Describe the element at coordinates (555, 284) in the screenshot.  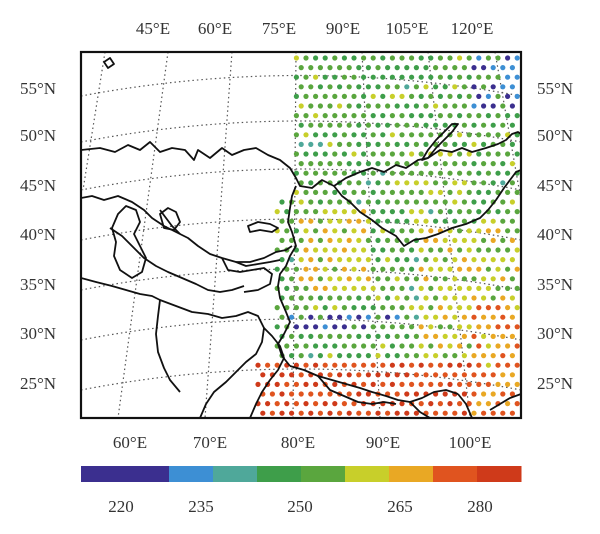
I see `right-lat-label: 35°N` at that location.